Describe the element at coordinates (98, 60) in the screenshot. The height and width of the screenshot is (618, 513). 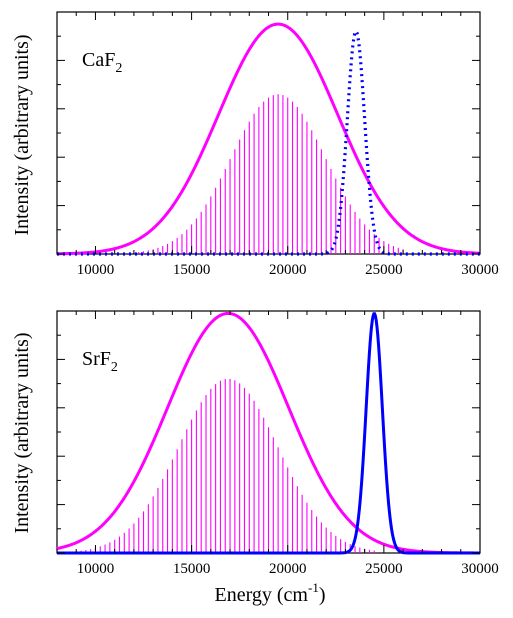
I see `top-compound-label-main: CaF` at that location.